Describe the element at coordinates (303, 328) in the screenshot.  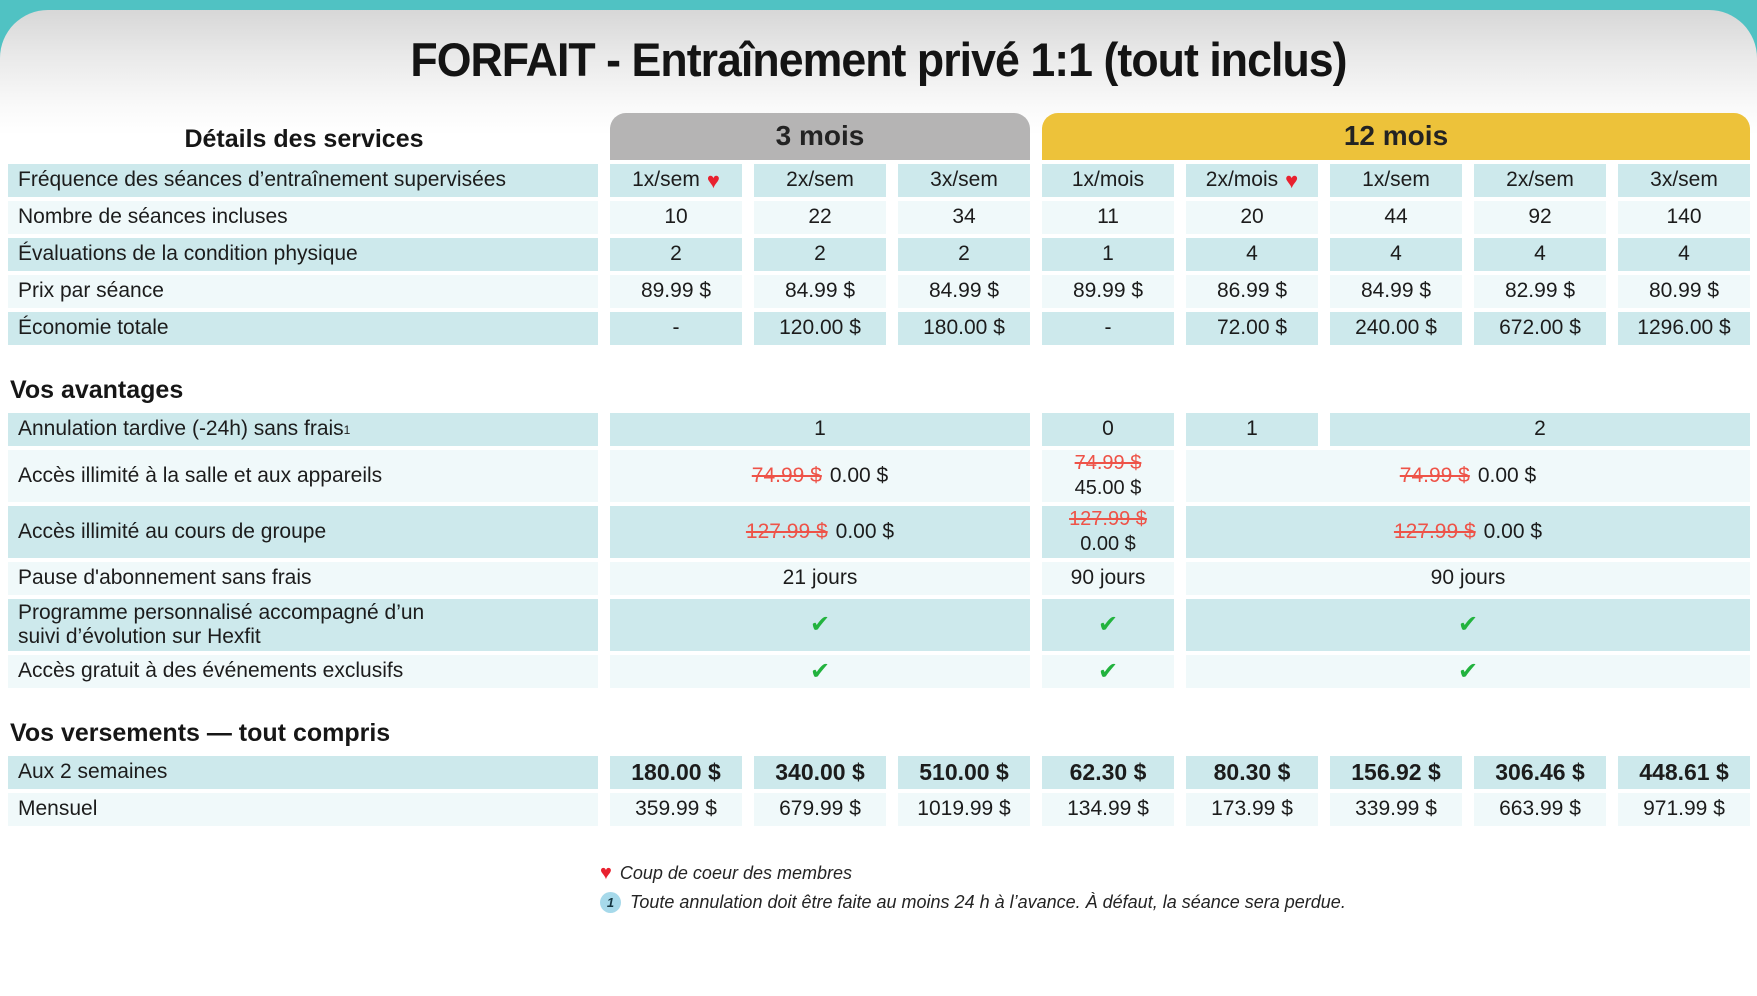
I see `row-label: Économie totale` at that location.